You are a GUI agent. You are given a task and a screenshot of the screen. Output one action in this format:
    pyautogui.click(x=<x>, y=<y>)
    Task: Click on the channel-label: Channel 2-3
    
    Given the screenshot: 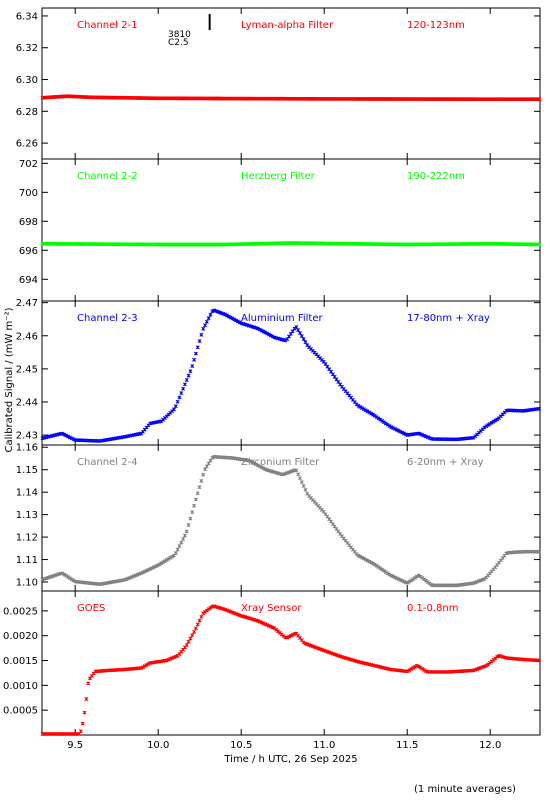 What is the action you would take?
    pyautogui.click(x=107, y=318)
    